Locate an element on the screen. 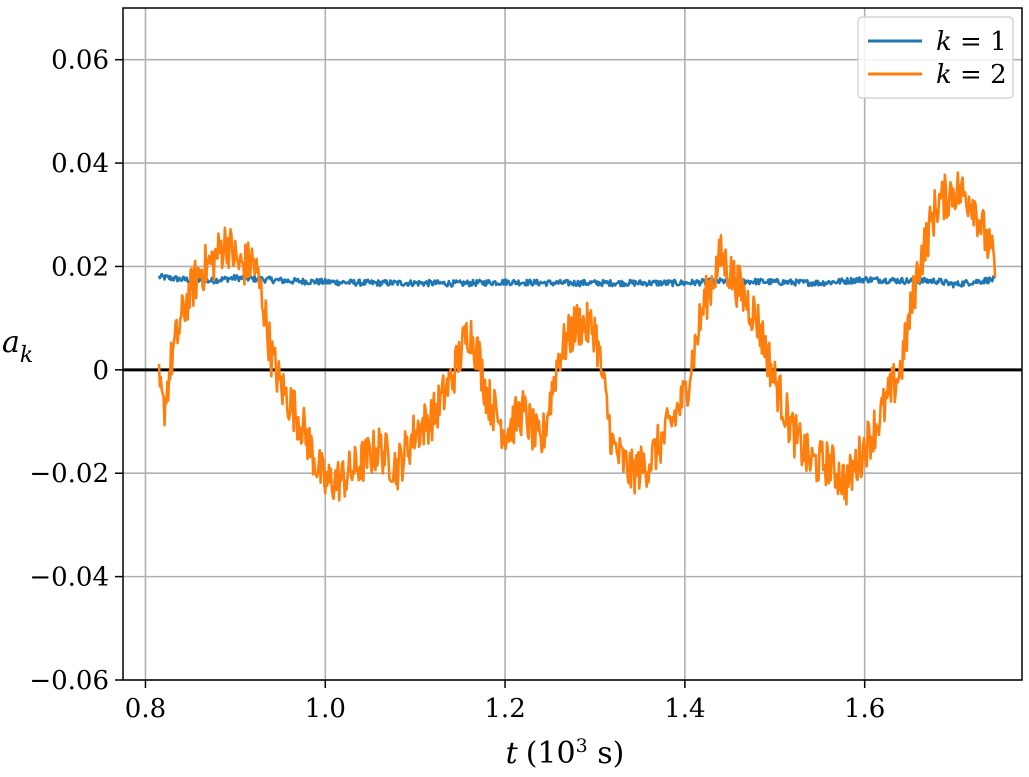 The width and height of the screenshot is (1029, 777). series-line-k1 is located at coordinates (577, 280).